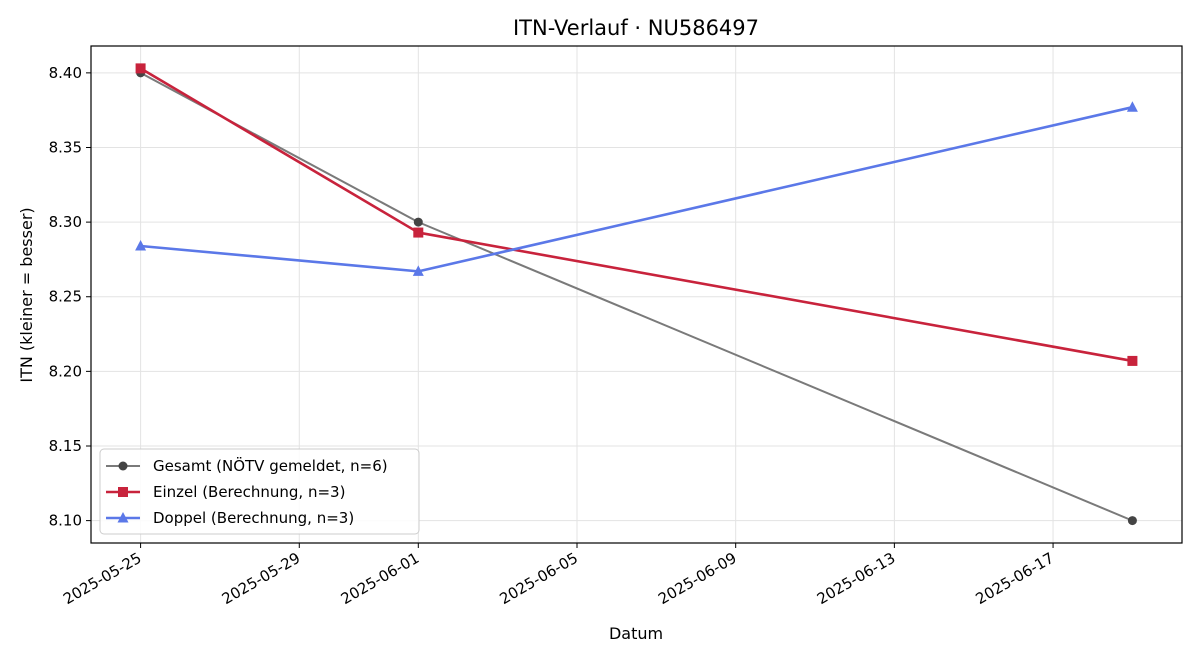  Describe the element at coordinates (380, 578) in the screenshot. I see `x-tick-label: 2025-06-01` at that location.